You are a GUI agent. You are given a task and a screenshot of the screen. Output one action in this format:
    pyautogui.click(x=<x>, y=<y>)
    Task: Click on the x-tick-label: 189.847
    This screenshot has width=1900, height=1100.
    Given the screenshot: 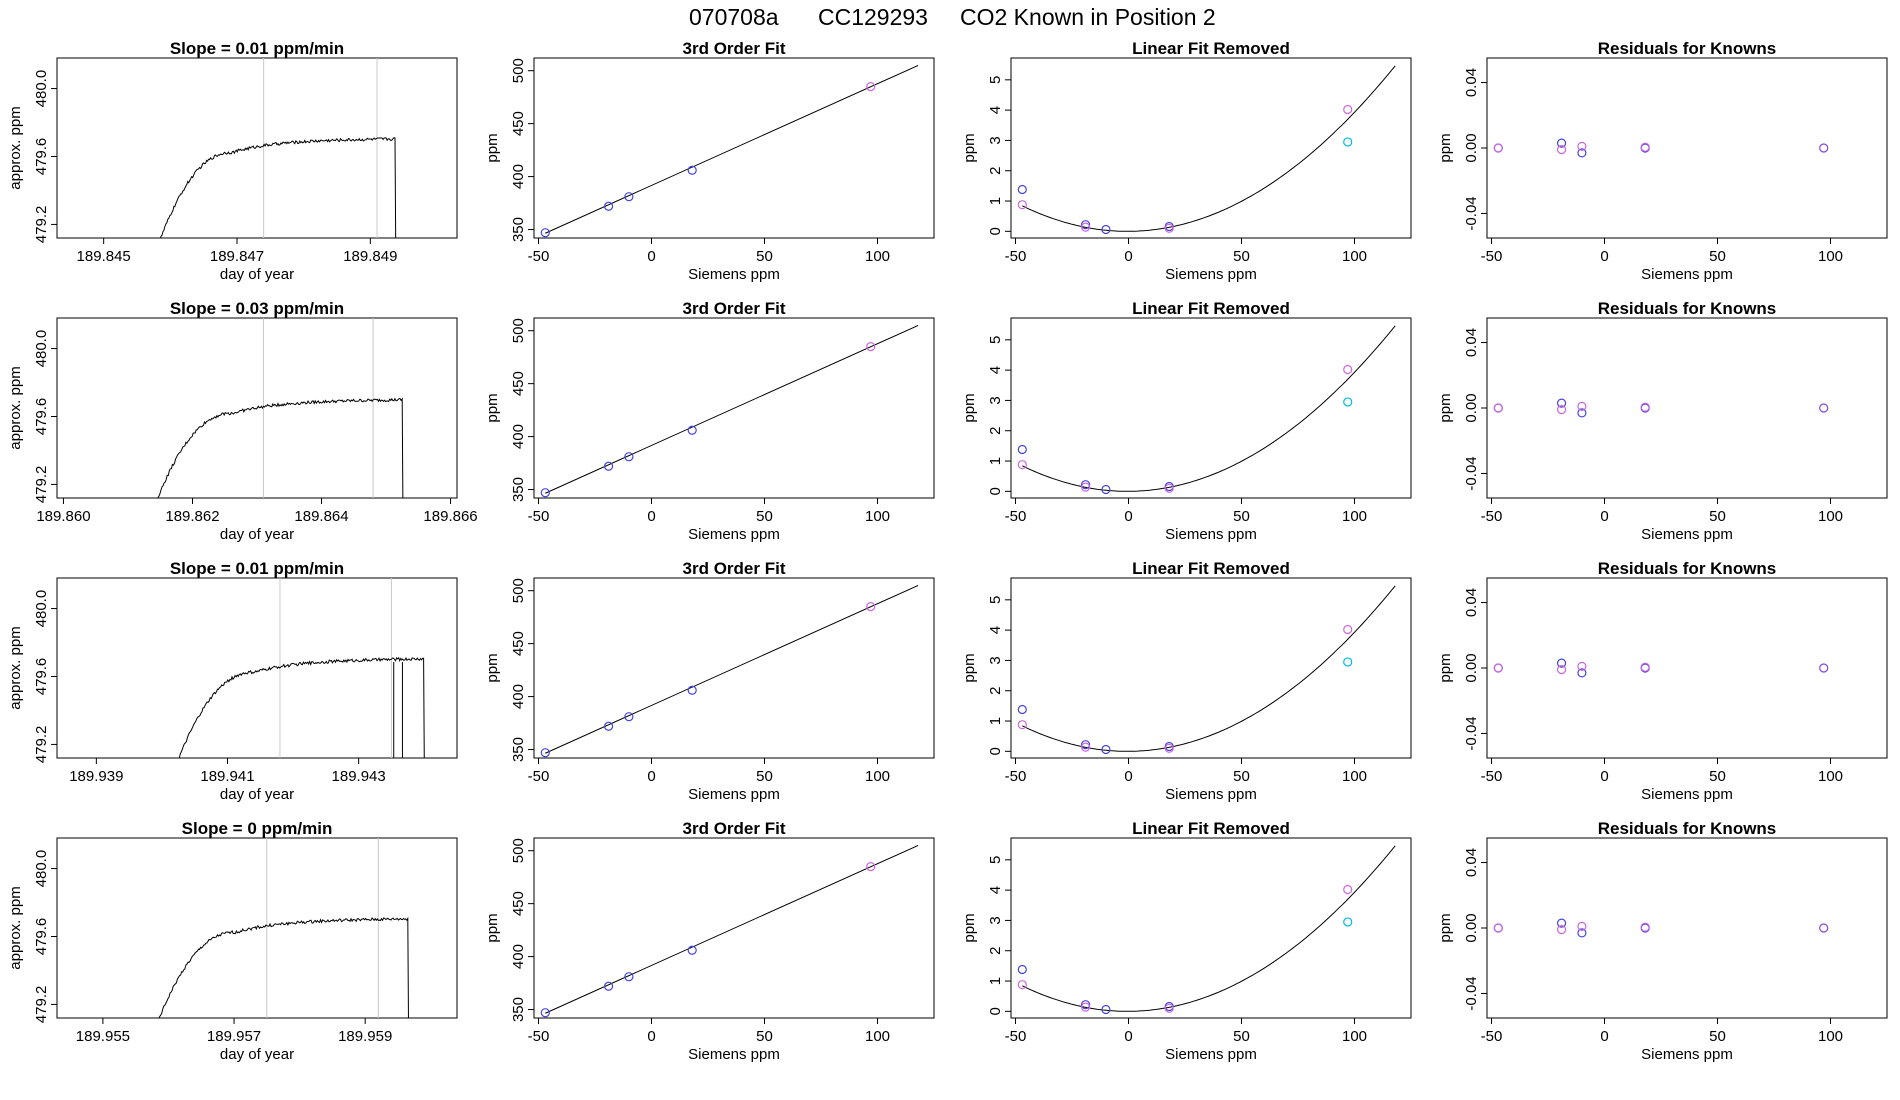 What is the action you would take?
    pyautogui.click(x=237, y=256)
    